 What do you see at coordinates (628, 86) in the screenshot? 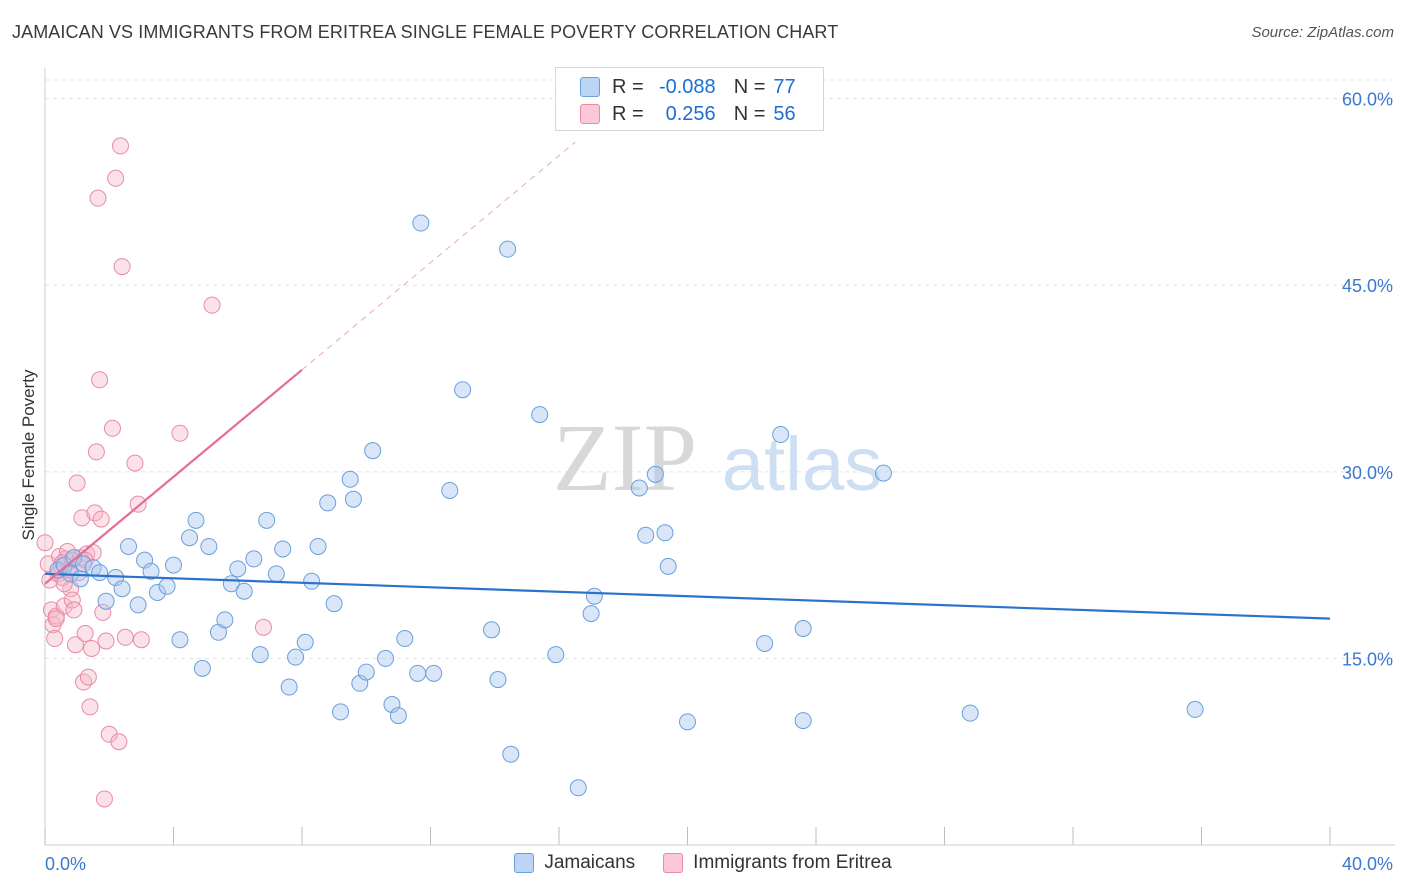
I see `legend-r-label: R =` at bounding box center [628, 86].